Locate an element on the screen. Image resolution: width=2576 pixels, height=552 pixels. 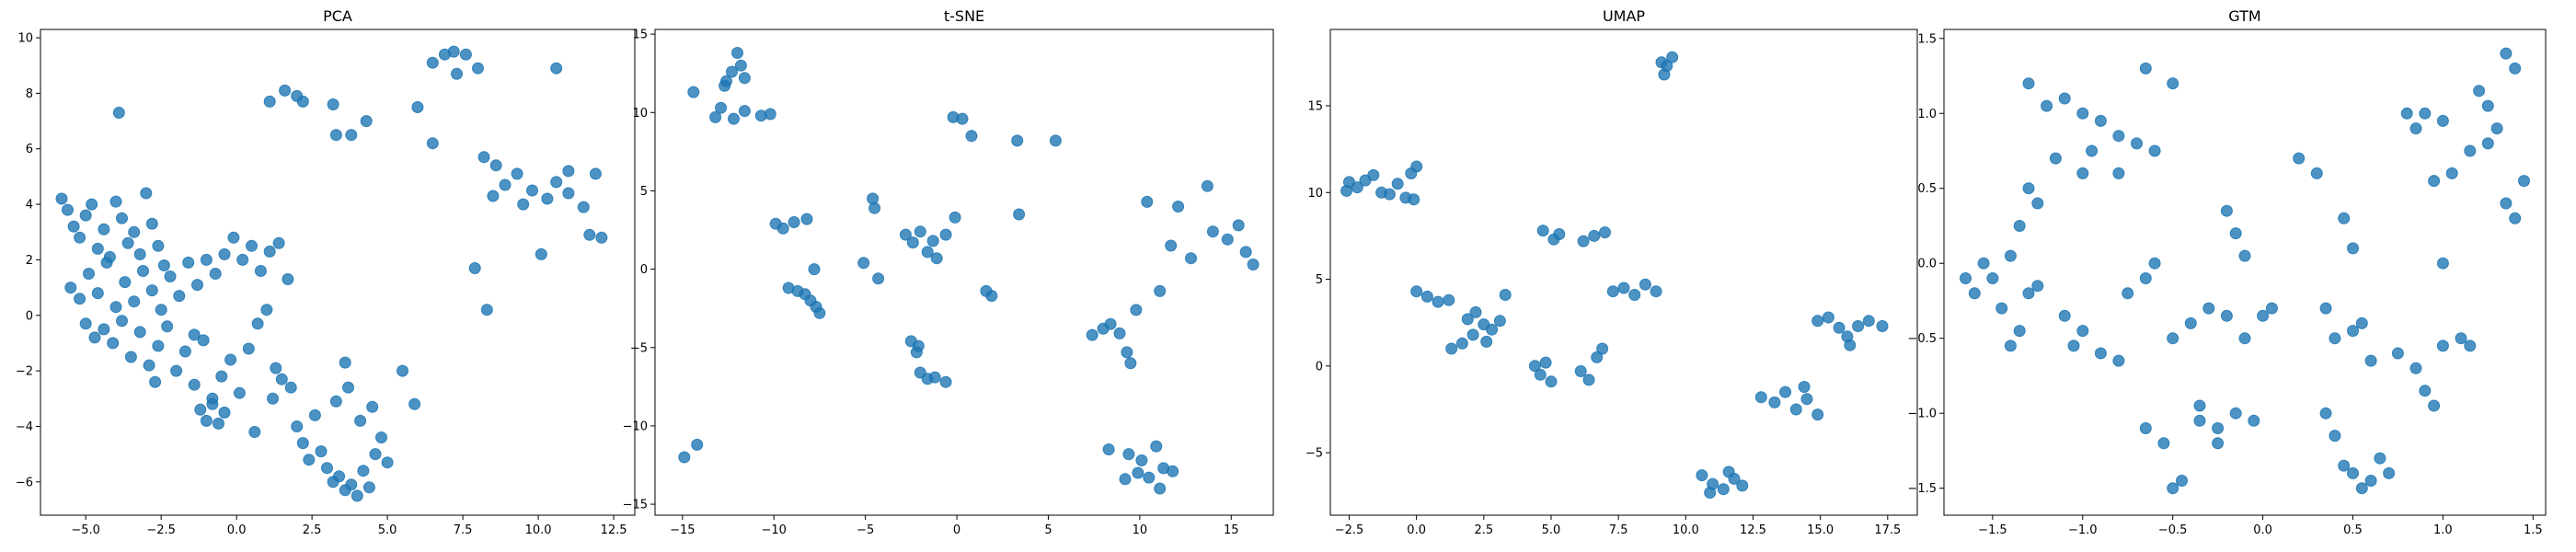
x-tick-label: −2.5 is located at coordinates (161, 530).